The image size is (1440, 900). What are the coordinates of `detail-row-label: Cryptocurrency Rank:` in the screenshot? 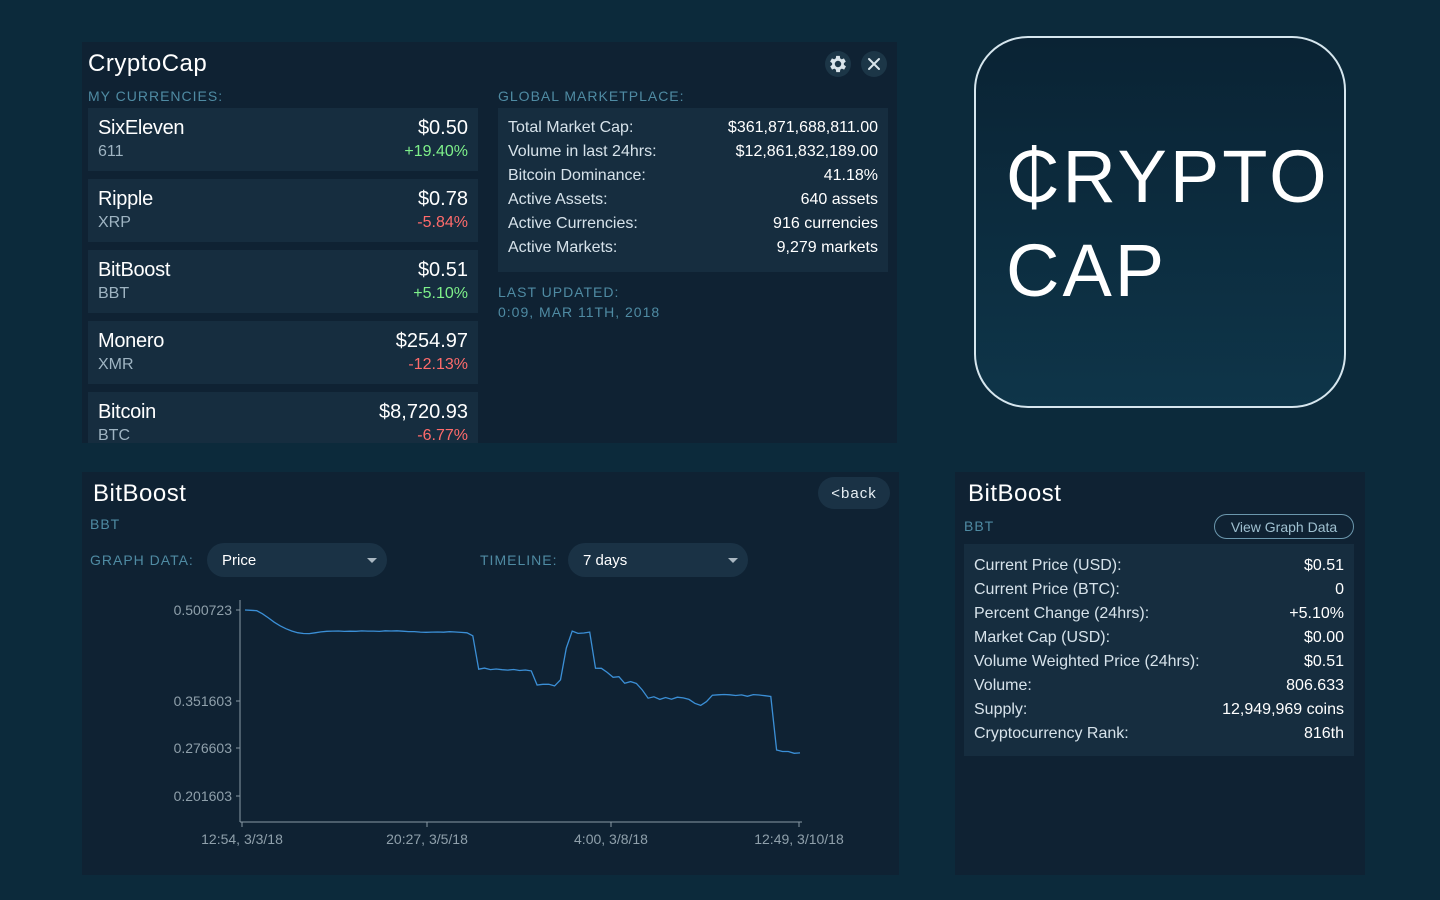 It's located at (1051, 733).